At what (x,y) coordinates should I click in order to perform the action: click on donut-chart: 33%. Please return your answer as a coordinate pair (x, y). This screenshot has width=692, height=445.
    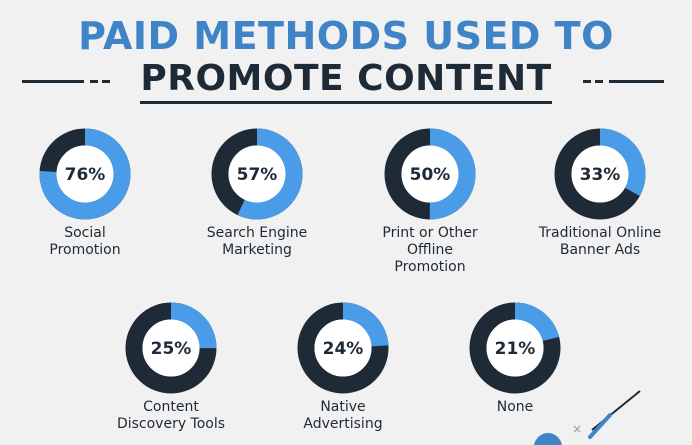
    Looking at the image, I should click on (600, 174).